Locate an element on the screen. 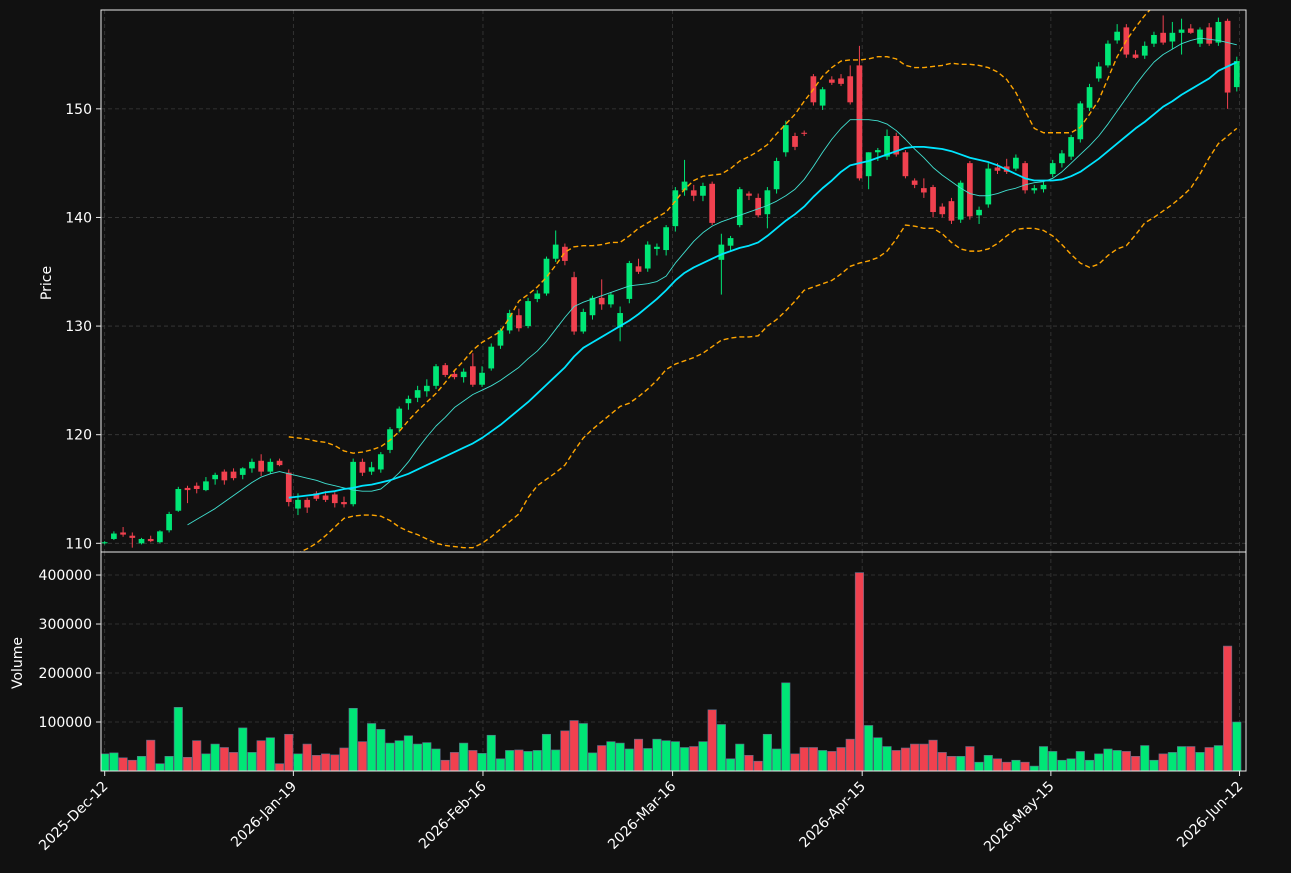 This screenshot has height=873, width=1291. y-axis-label: Price is located at coordinates (47, 283).